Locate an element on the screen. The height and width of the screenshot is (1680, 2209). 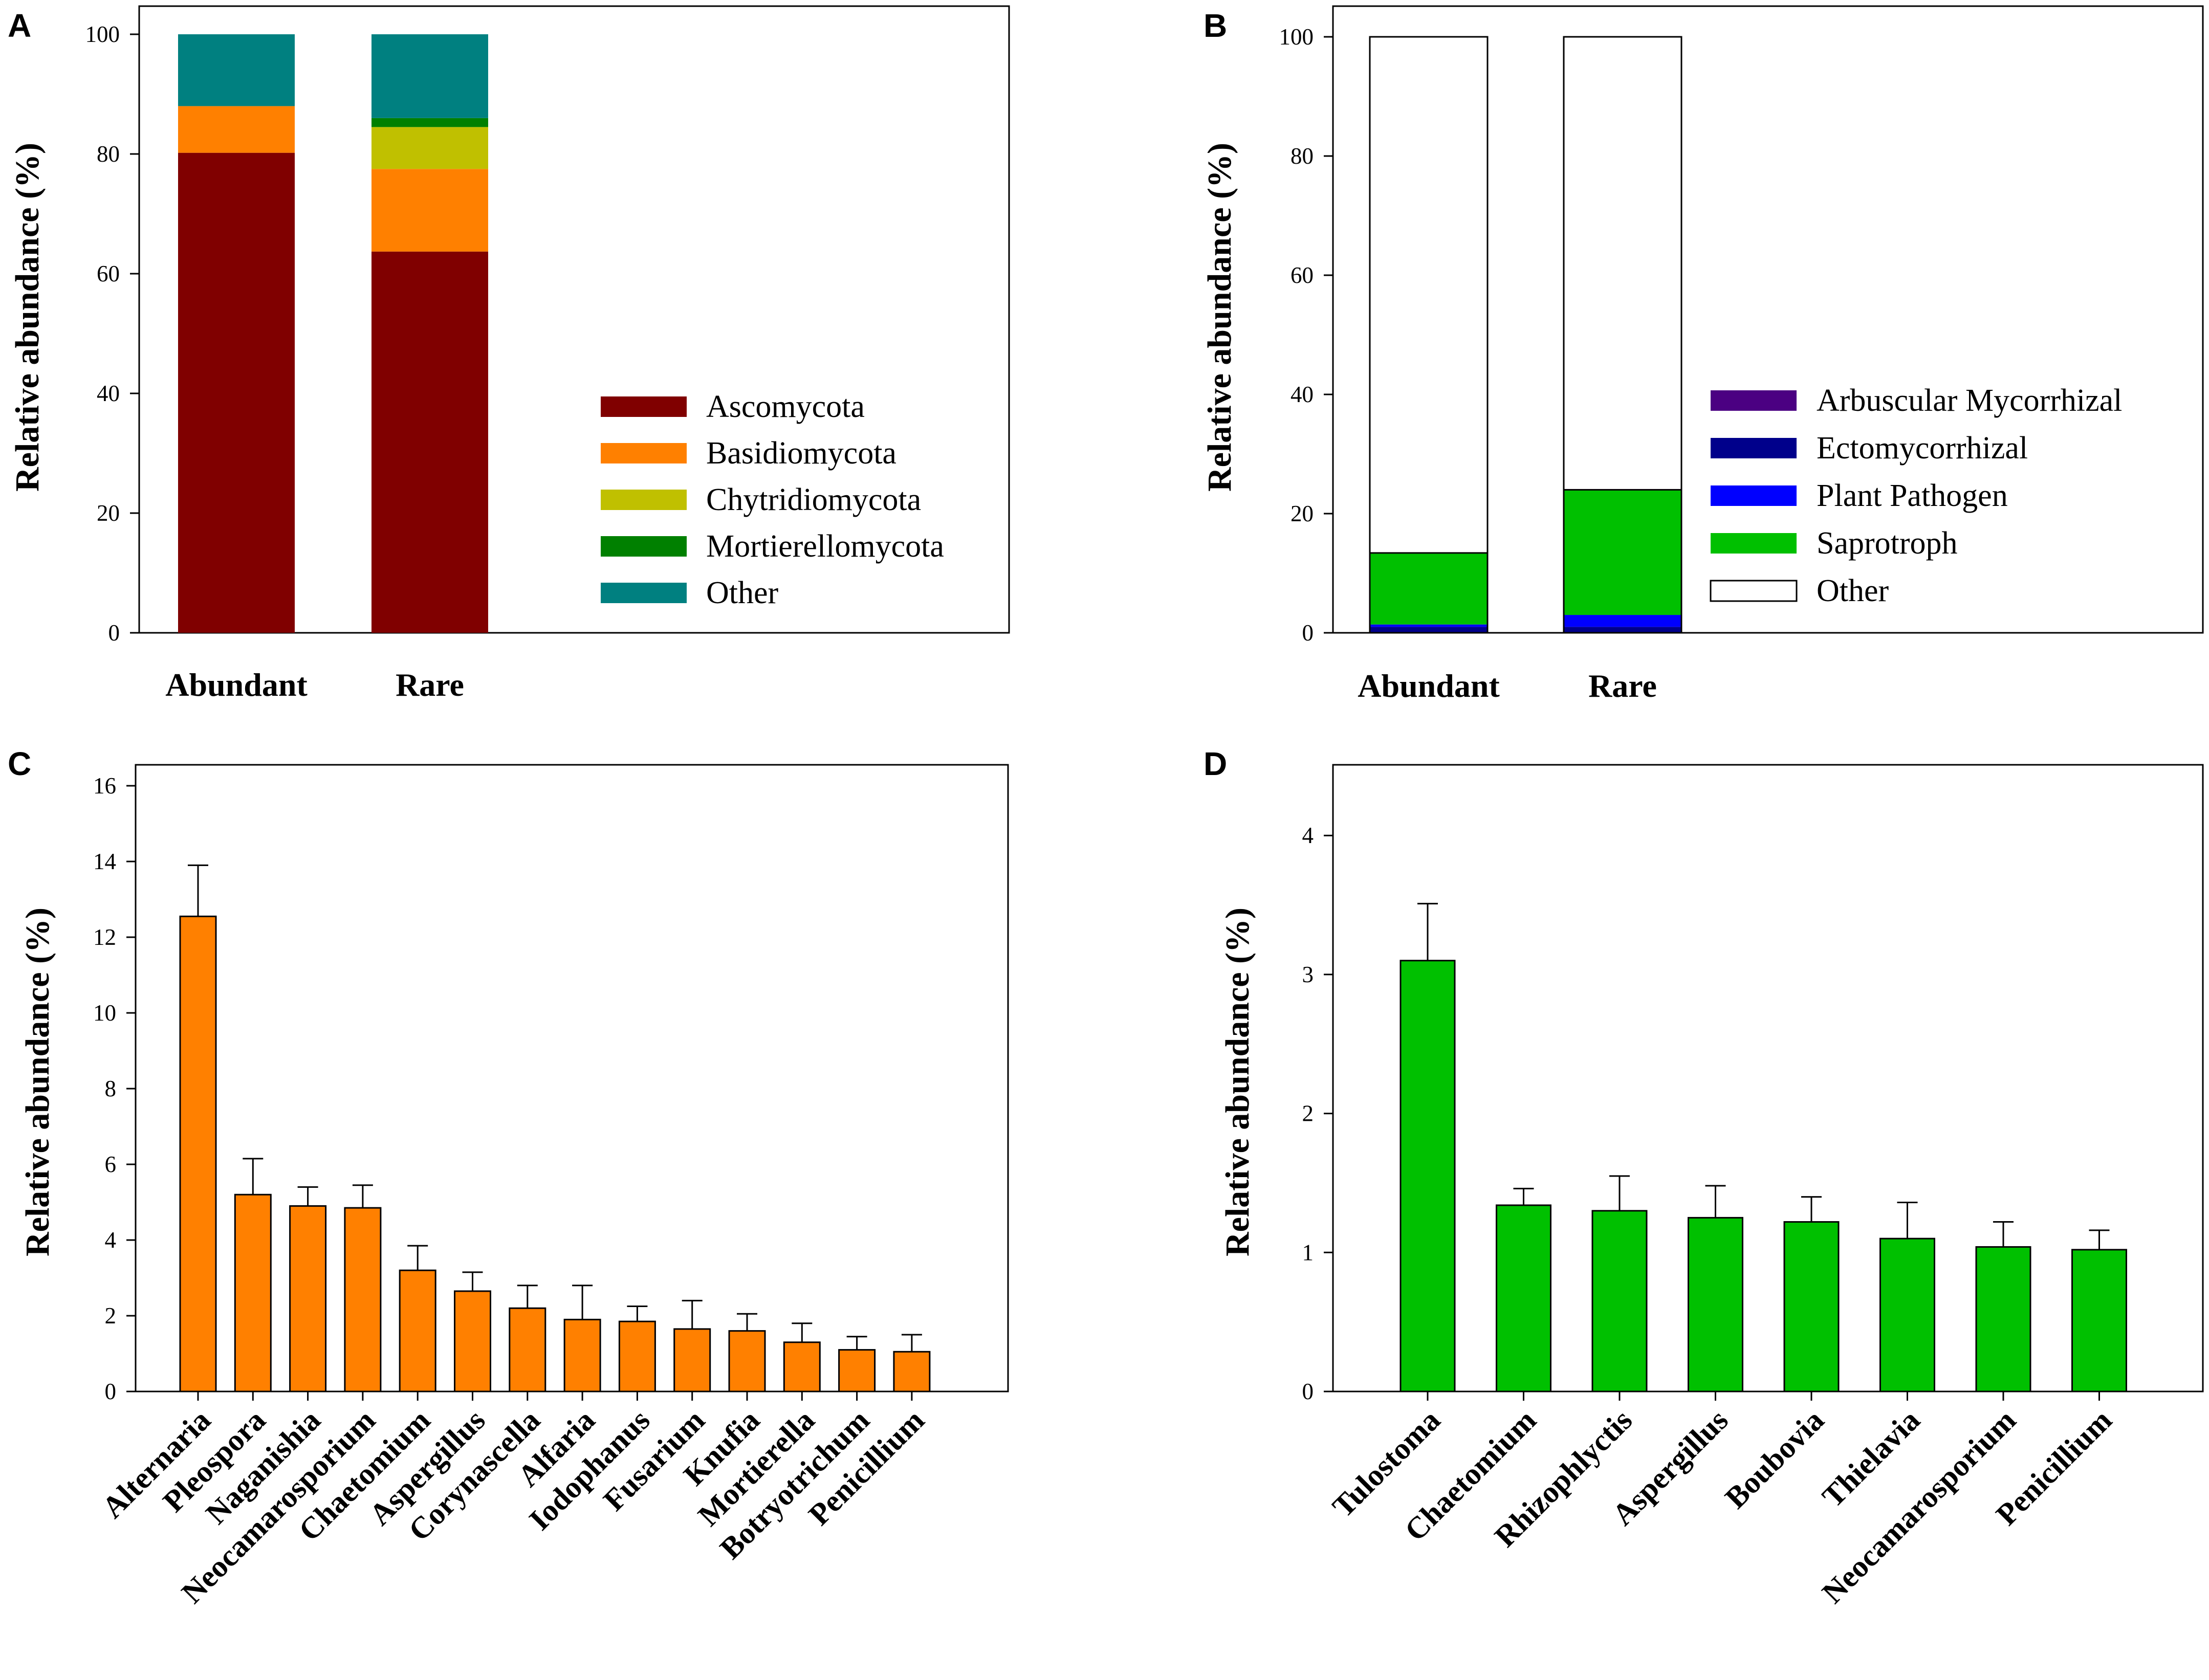
y-axis-title-c: Relative abundance (%) is located at coordinates (37, 1082).